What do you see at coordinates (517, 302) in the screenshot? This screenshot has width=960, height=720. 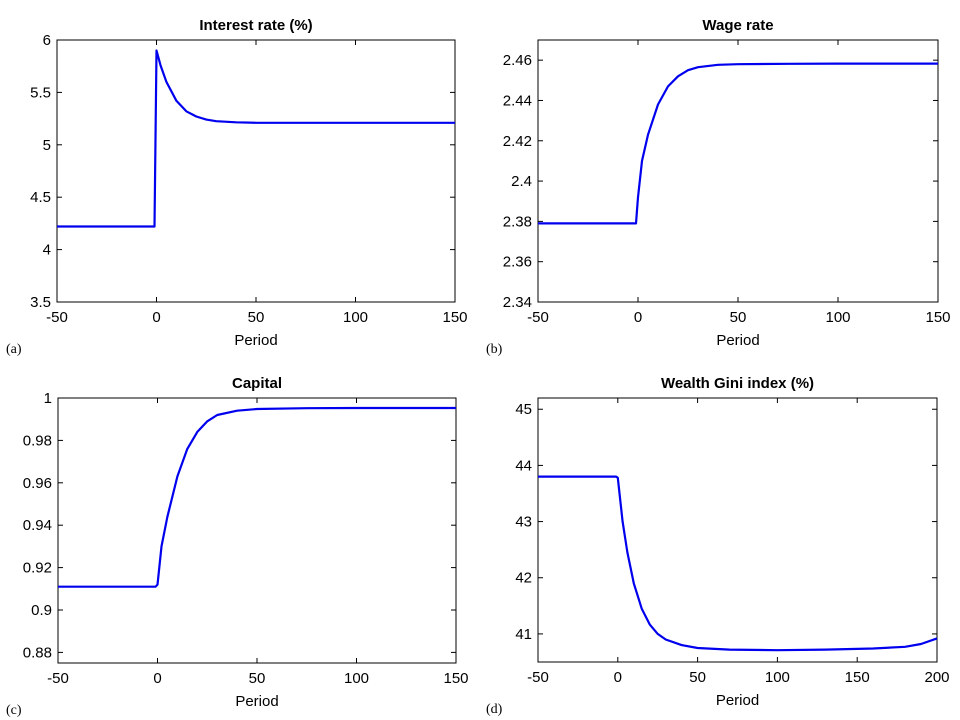 I see `y-tick-label: 2.34` at bounding box center [517, 302].